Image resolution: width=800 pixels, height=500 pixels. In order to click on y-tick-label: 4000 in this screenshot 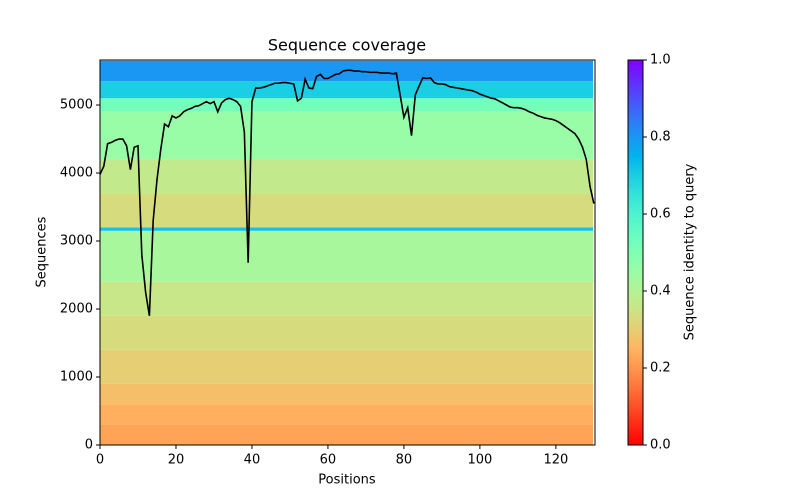, I will do `click(76, 173)`.